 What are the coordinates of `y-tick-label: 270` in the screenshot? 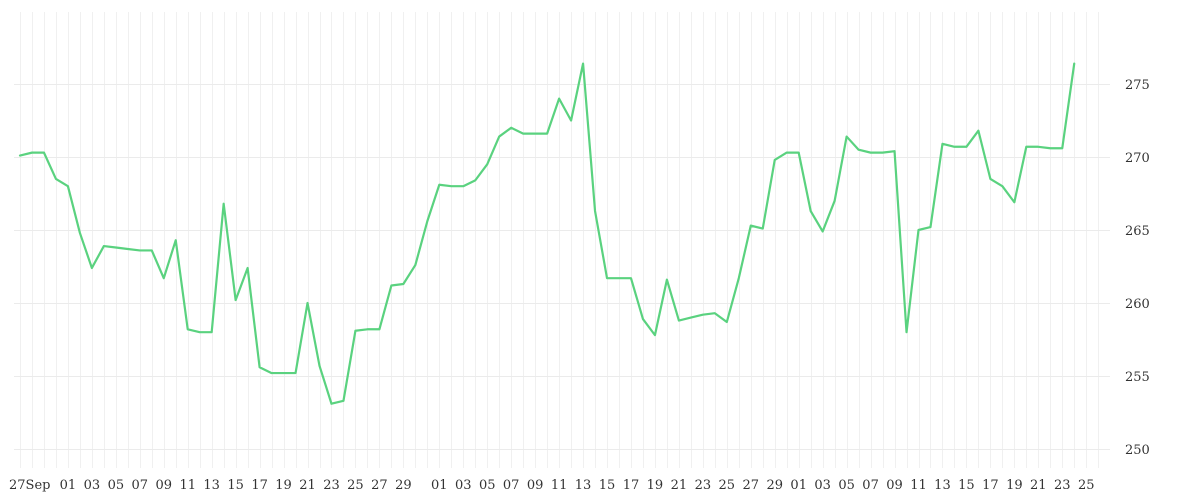 It's located at (1137, 158).